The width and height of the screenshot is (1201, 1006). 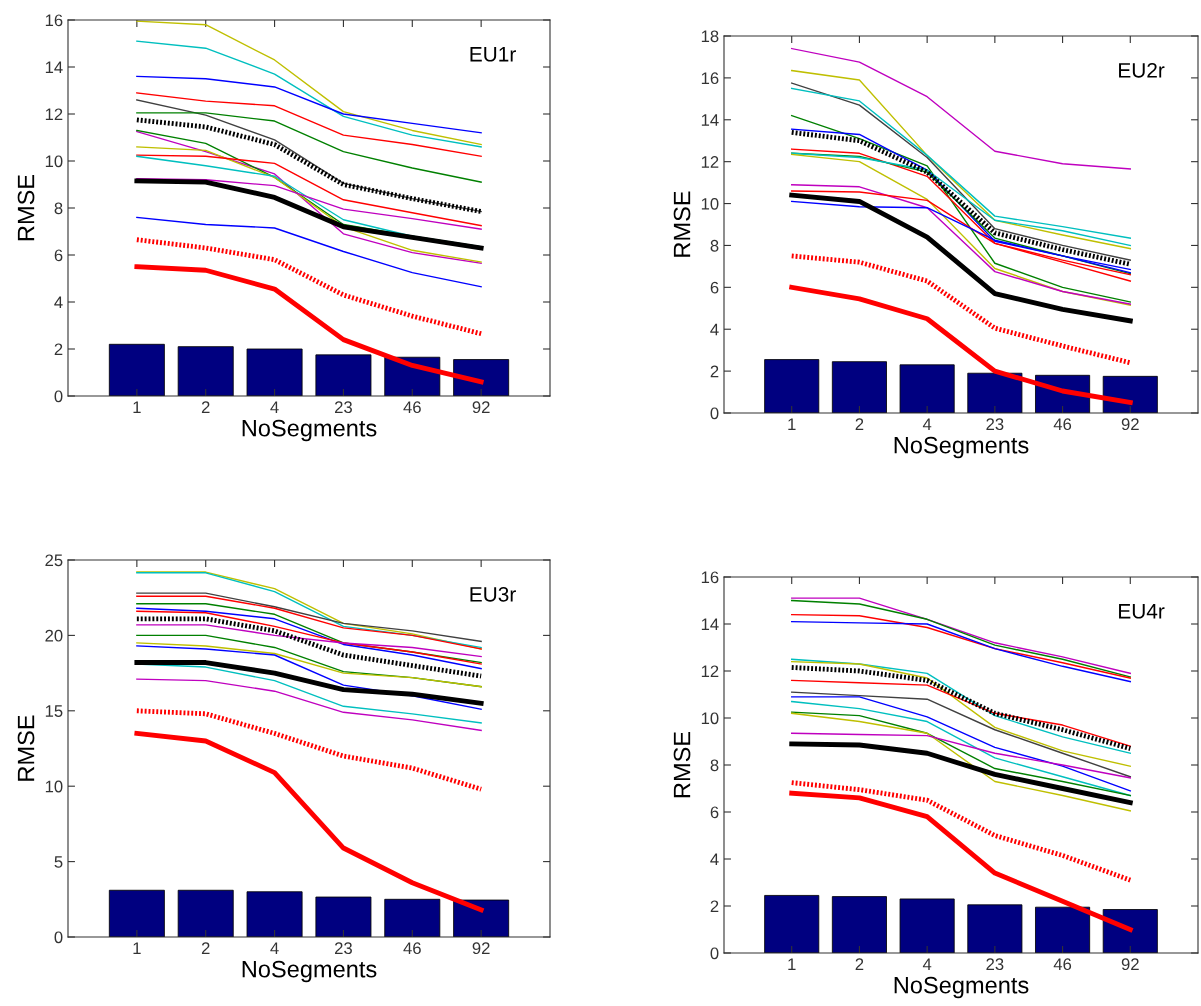 What do you see at coordinates (54, 711) in the screenshot?
I see `y-tick-label: 15` at bounding box center [54, 711].